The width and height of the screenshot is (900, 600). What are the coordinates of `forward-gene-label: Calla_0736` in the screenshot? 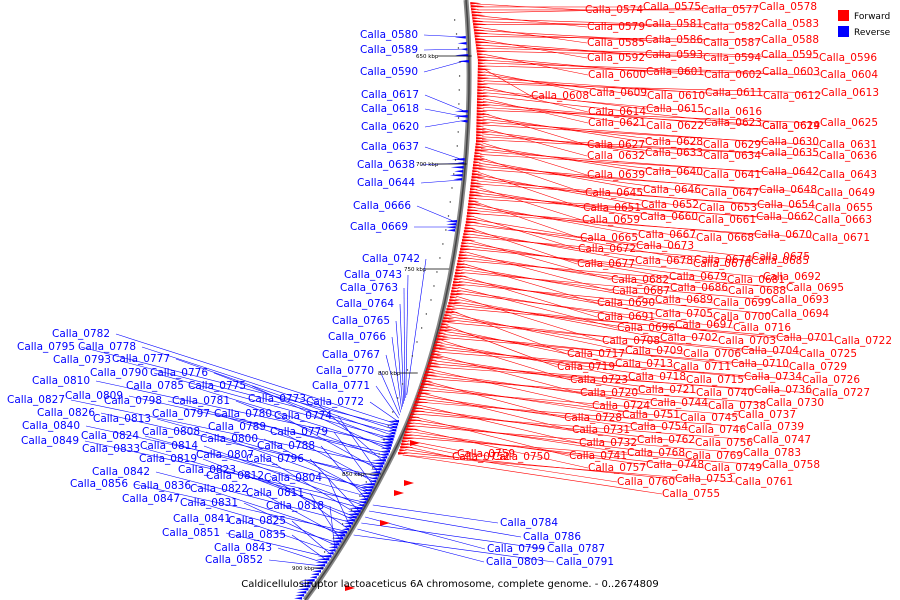 It's located at (783, 390).